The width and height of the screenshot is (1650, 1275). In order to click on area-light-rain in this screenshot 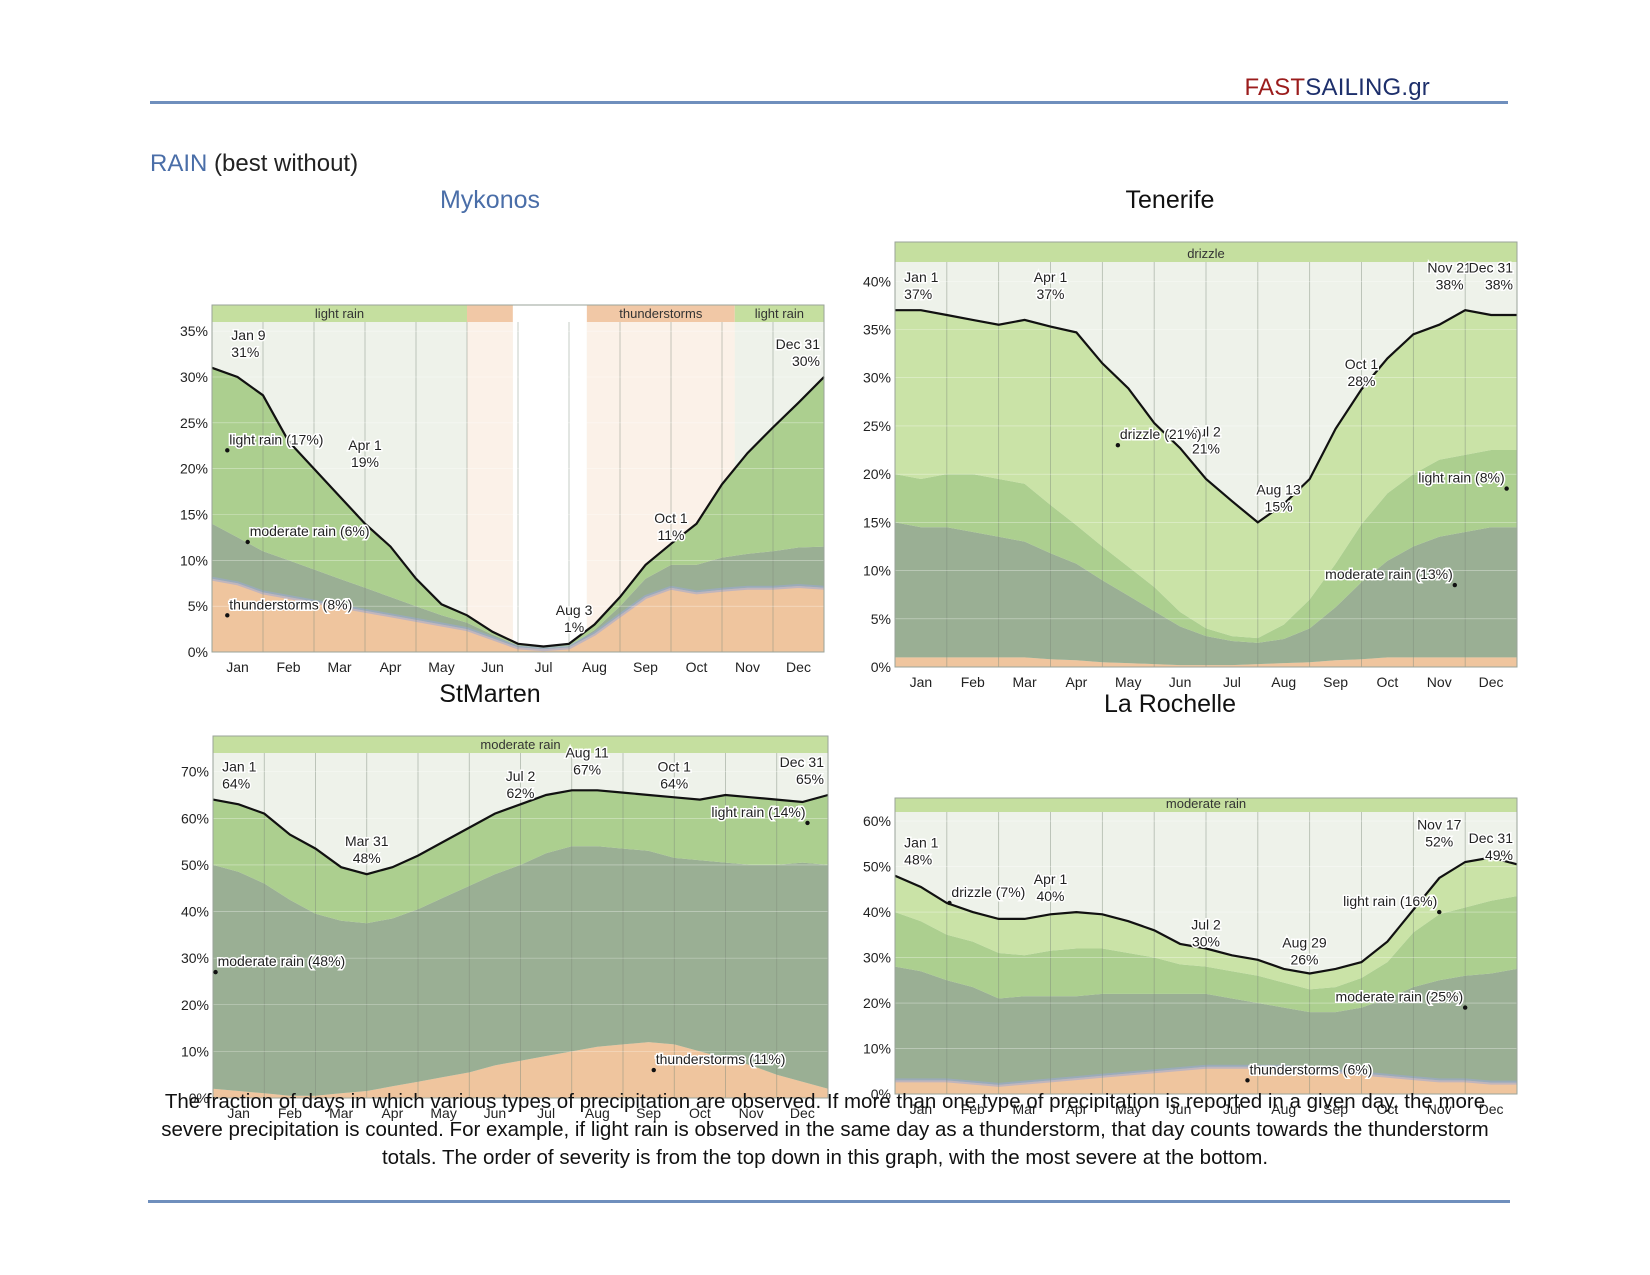, I will do `click(1206, 546)`.